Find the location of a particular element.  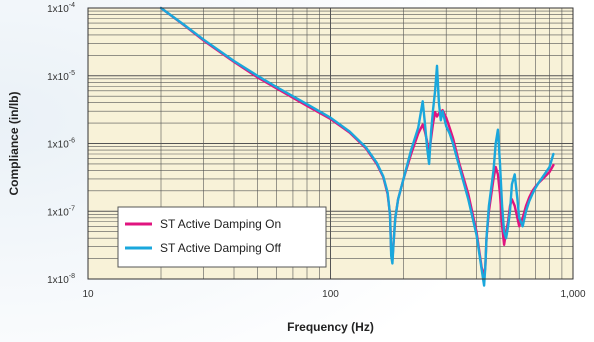

x-tick-label: 10 is located at coordinates (88, 294).